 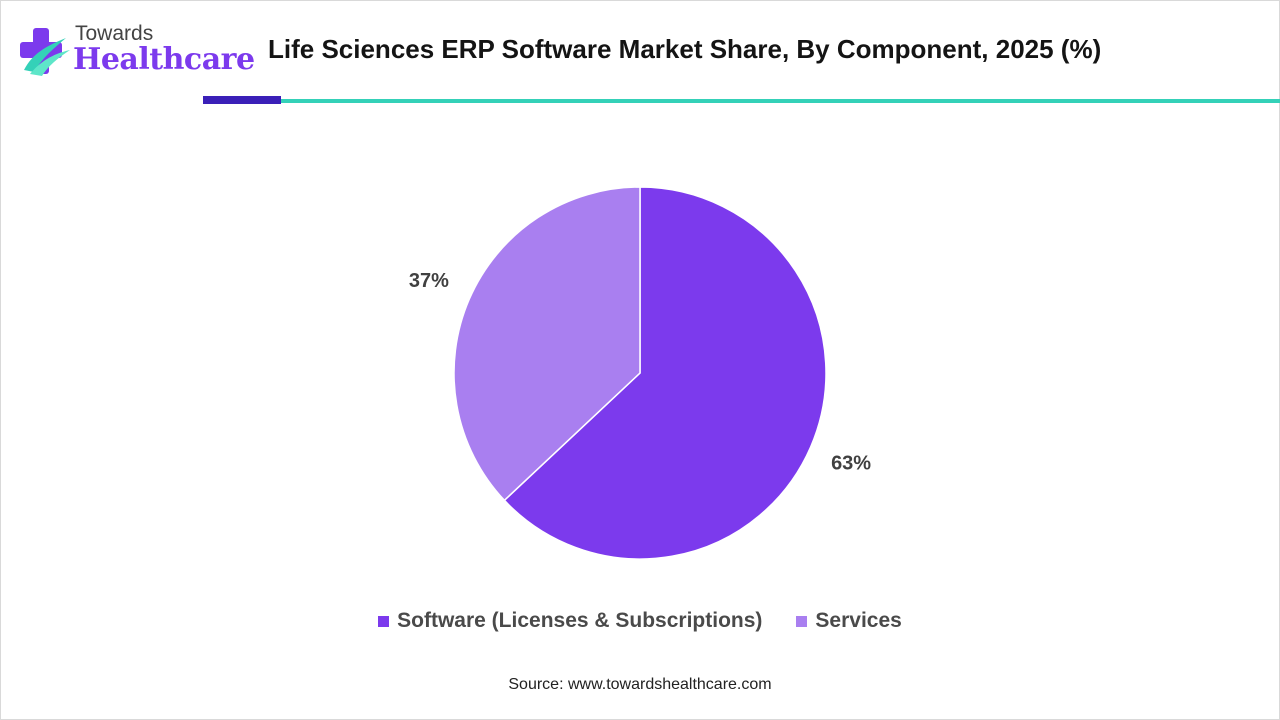 I want to click on source-note: Source: www.towardshealthcare.com, so click(x=640, y=684).